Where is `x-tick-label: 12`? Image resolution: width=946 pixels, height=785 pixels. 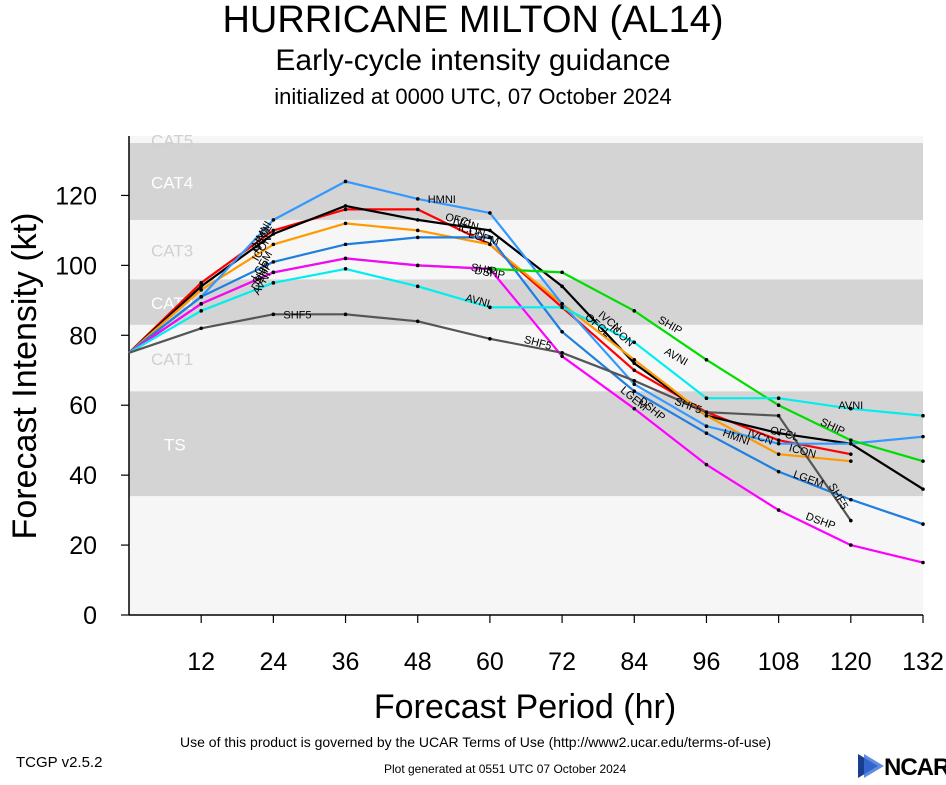 x-tick-label: 12 is located at coordinates (201, 662).